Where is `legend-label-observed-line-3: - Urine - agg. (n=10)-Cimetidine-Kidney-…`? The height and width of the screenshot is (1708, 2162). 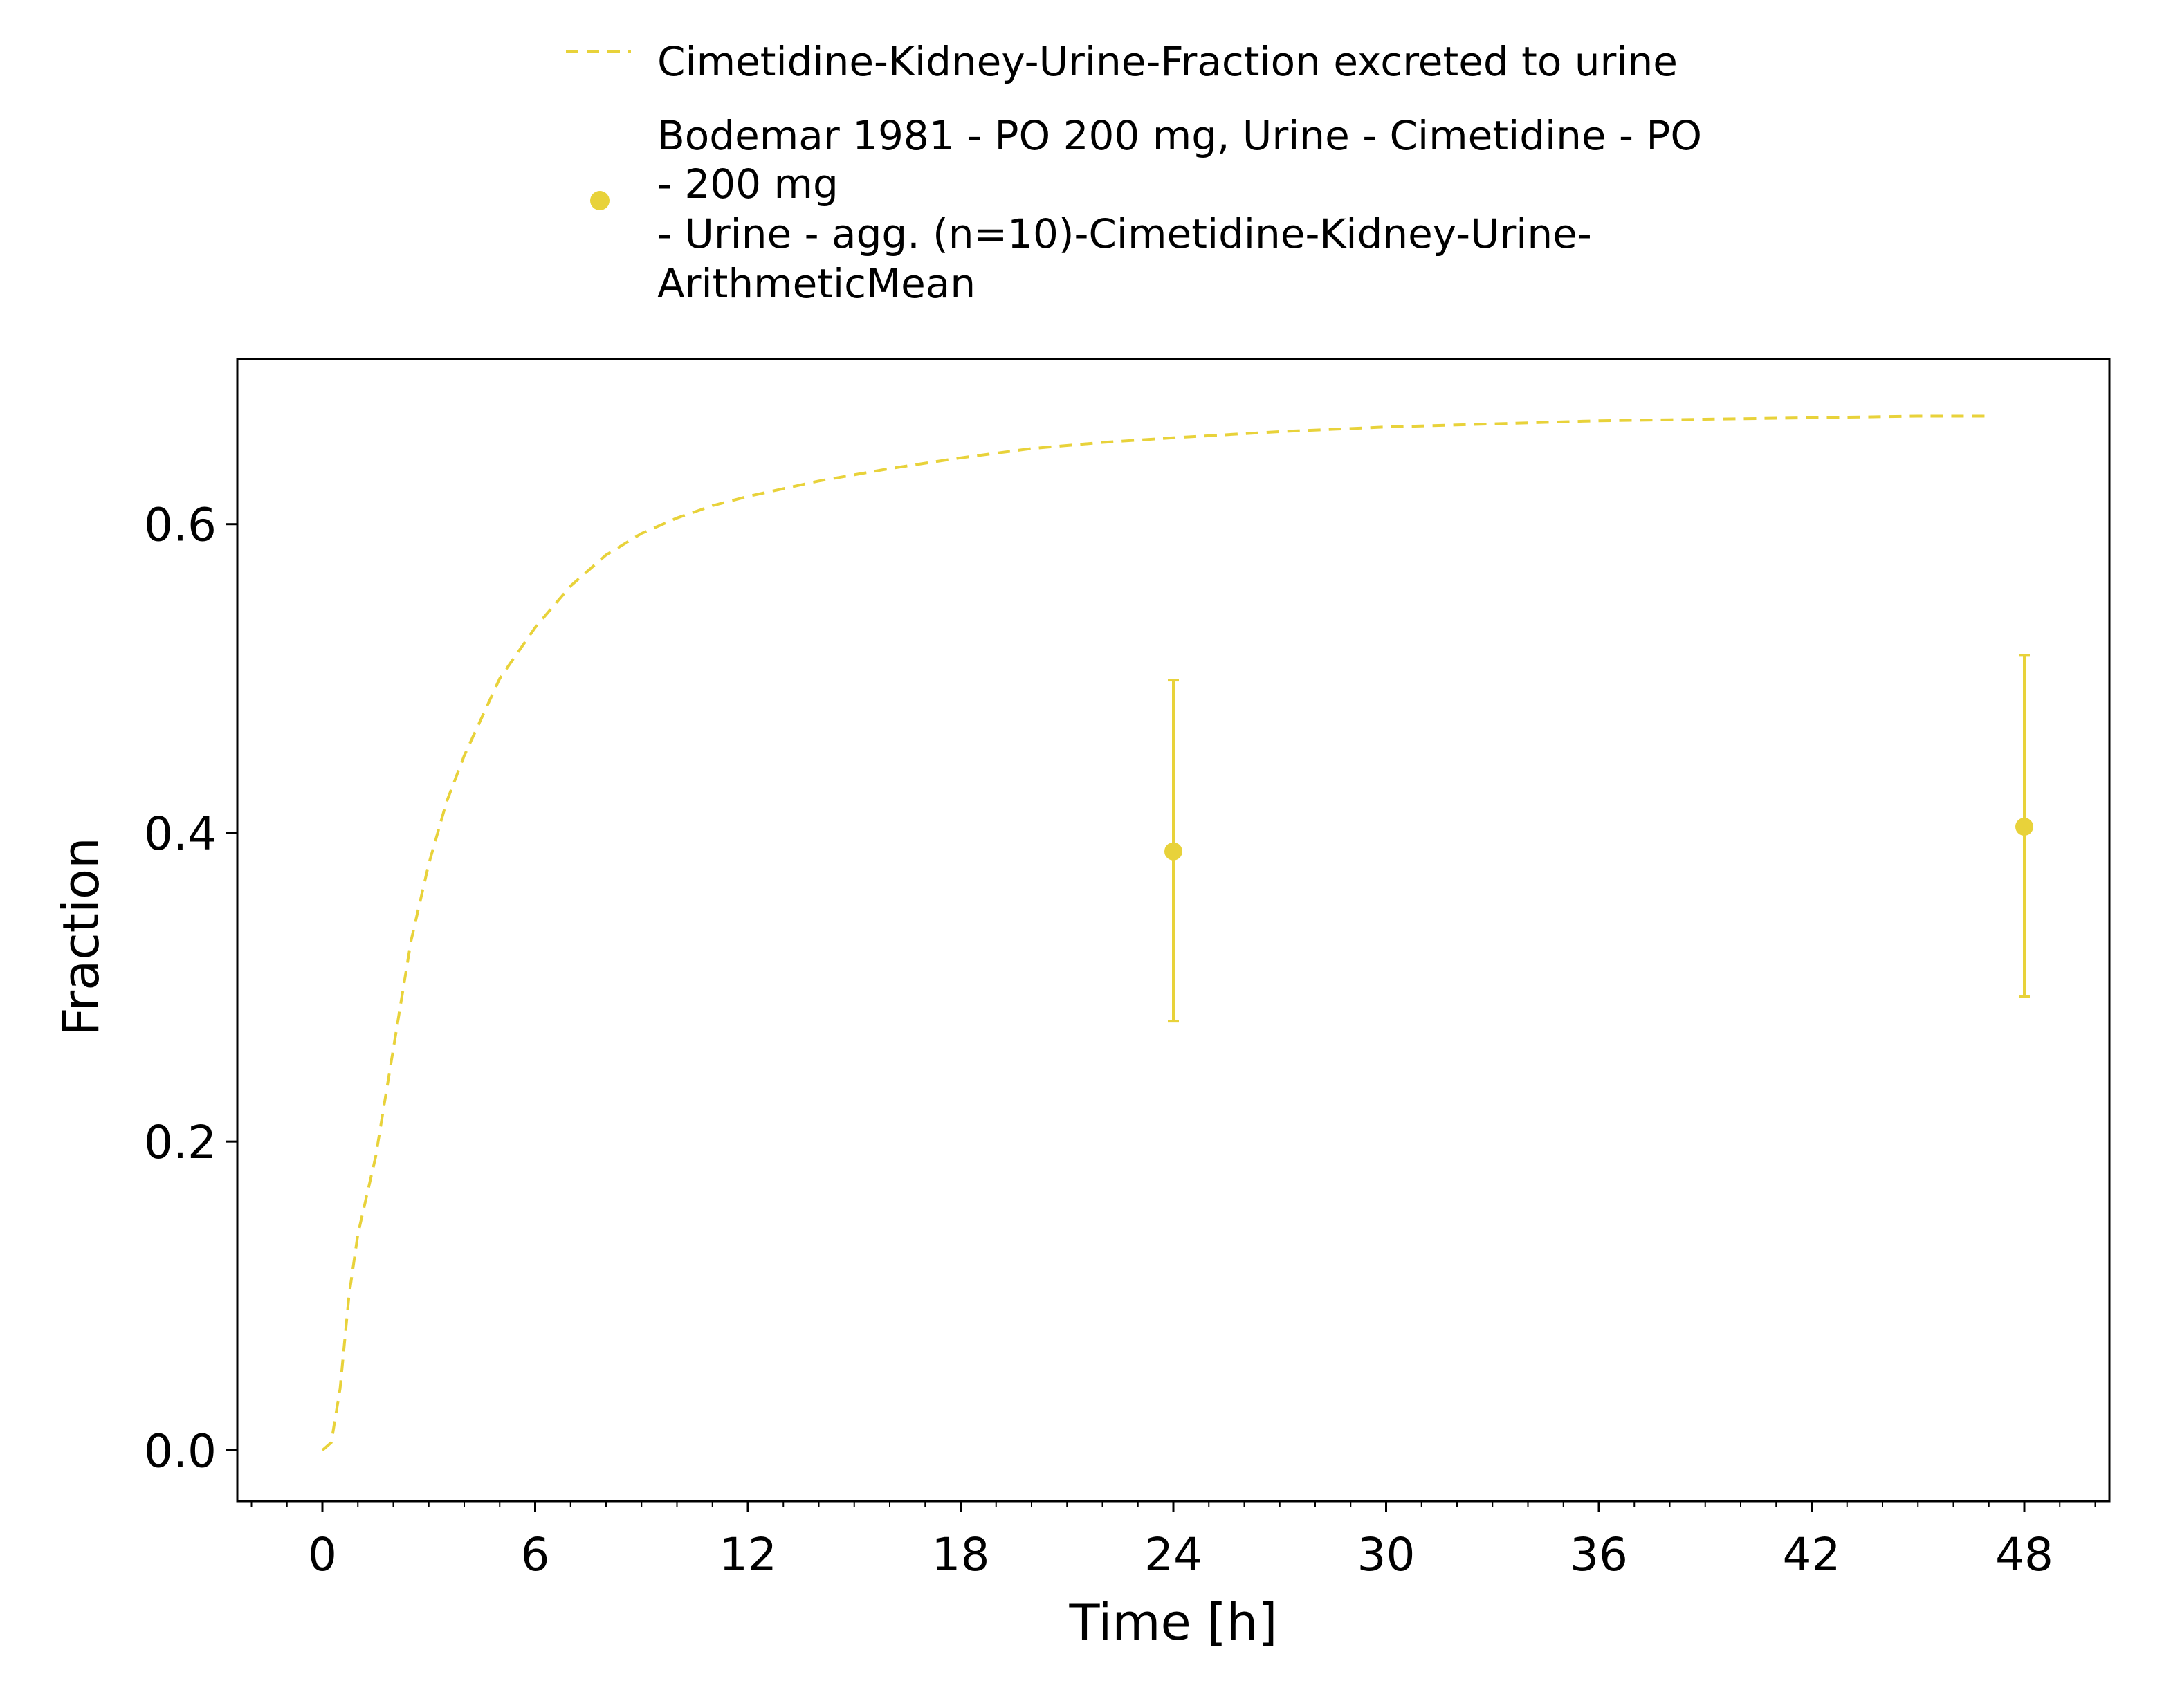
legend-label-observed-line-3: - Urine - agg. (n=10)-Cimetidine-Kidney-… is located at coordinates (1124, 234).